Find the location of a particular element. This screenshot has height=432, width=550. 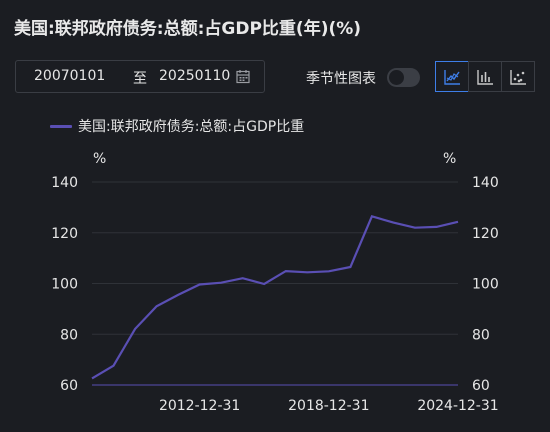

chart-title: 美国:联邦政府债务:总额:占GDP比重(年)(%) is located at coordinates (188, 29).